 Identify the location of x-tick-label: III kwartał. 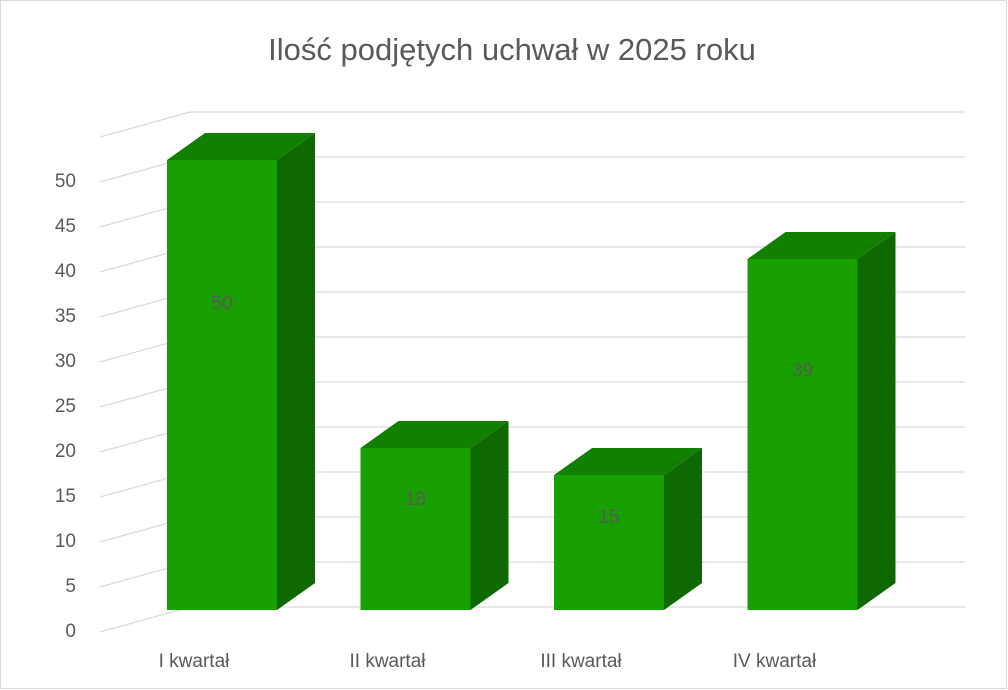
(581, 661).